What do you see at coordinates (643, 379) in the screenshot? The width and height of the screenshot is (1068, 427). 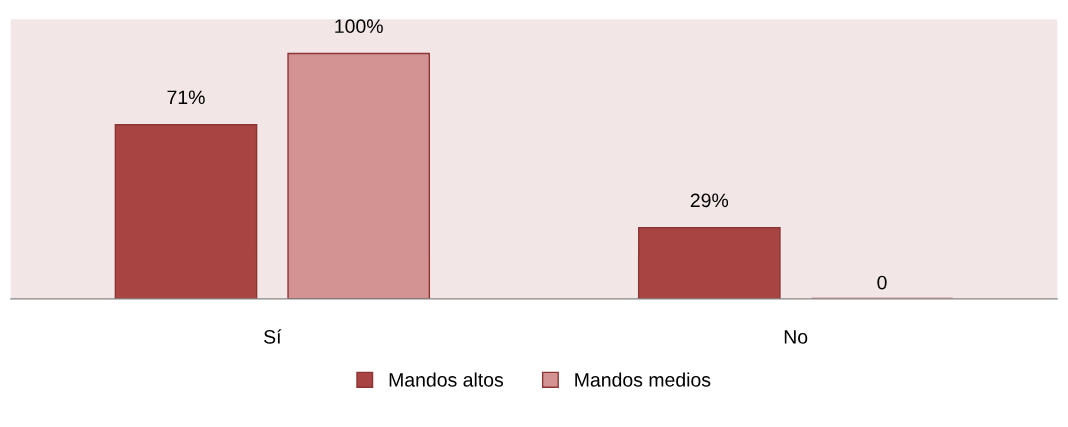 I see `legend-label: Mandos medios` at bounding box center [643, 379].